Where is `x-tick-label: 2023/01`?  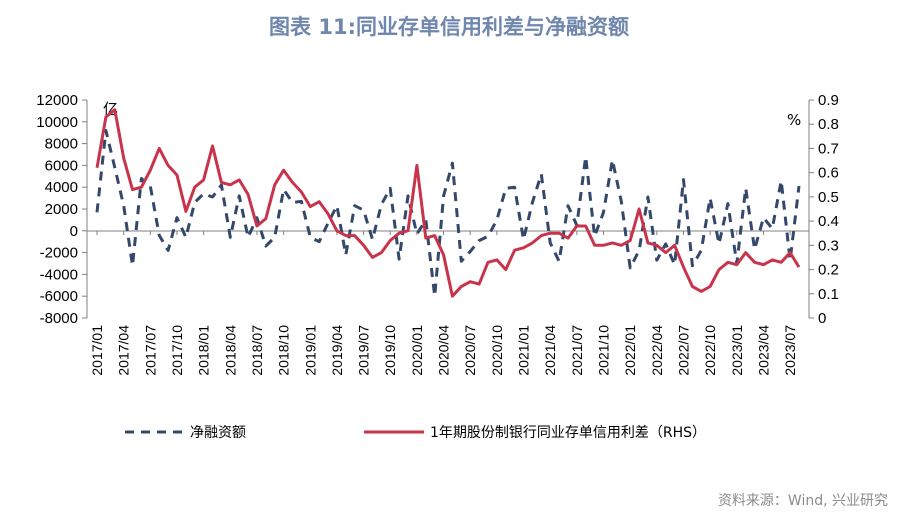
x-tick-label: 2023/01 is located at coordinates (737, 350).